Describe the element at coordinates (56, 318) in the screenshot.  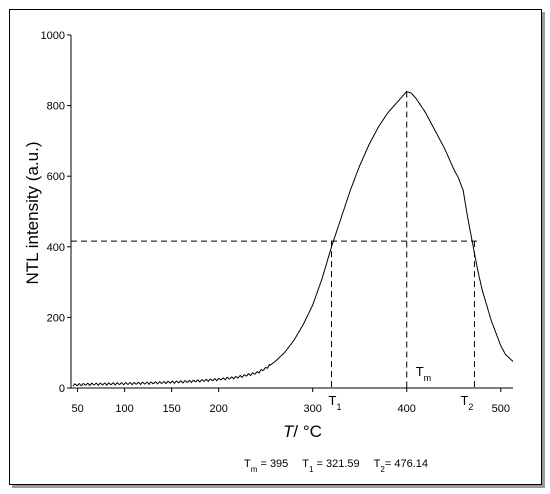
I see `y-tick-label: 200` at that location.